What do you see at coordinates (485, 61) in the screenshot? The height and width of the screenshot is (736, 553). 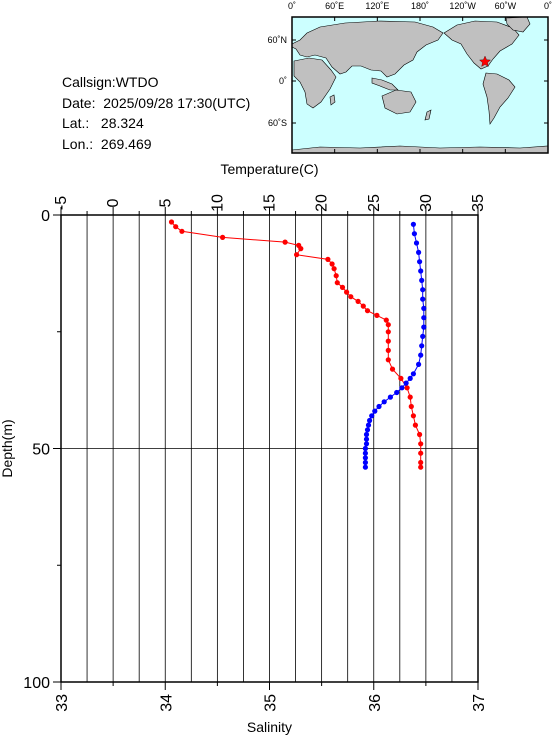 I see `station-marker-star-icon` at bounding box center [485, 61].